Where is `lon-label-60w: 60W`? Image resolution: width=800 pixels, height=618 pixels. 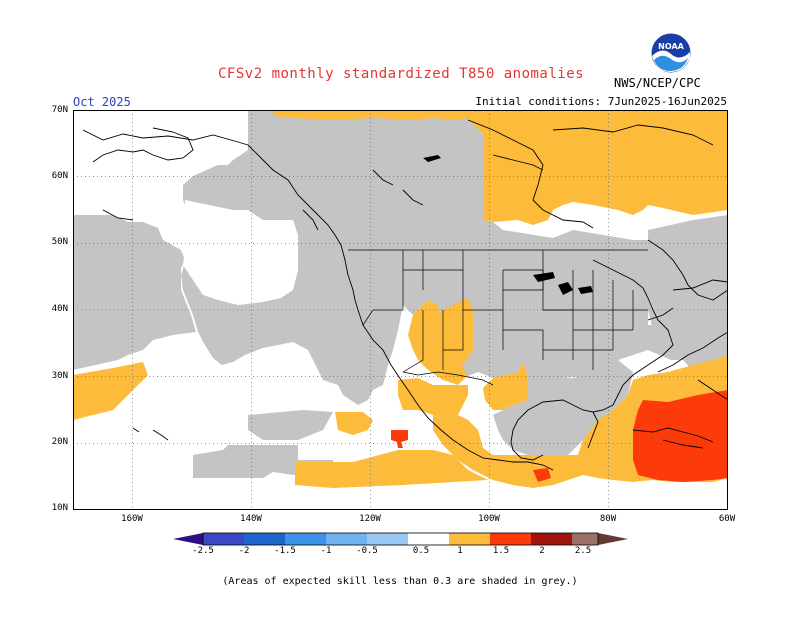 lon-label-60w: 60W is located at coordinates (727, 519).